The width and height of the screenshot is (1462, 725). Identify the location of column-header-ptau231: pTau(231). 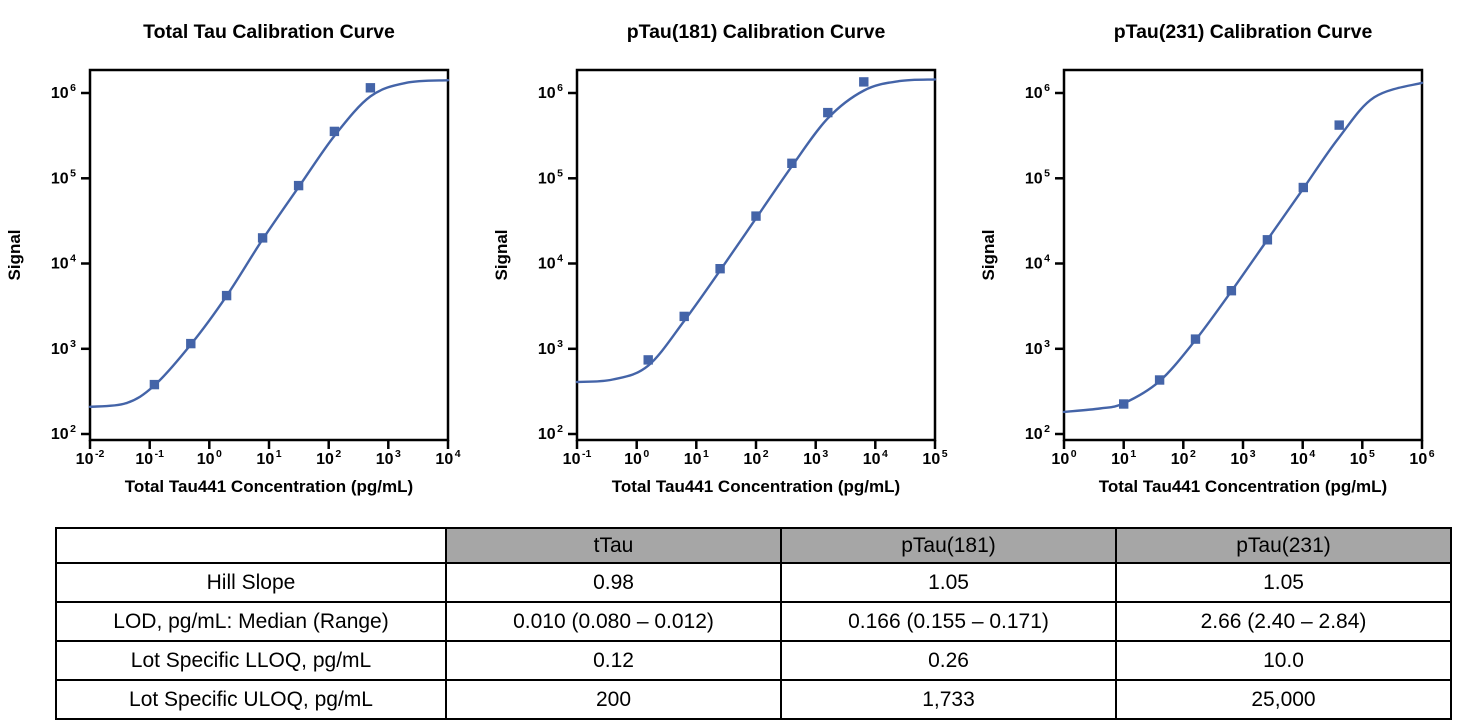
(1283, 545).